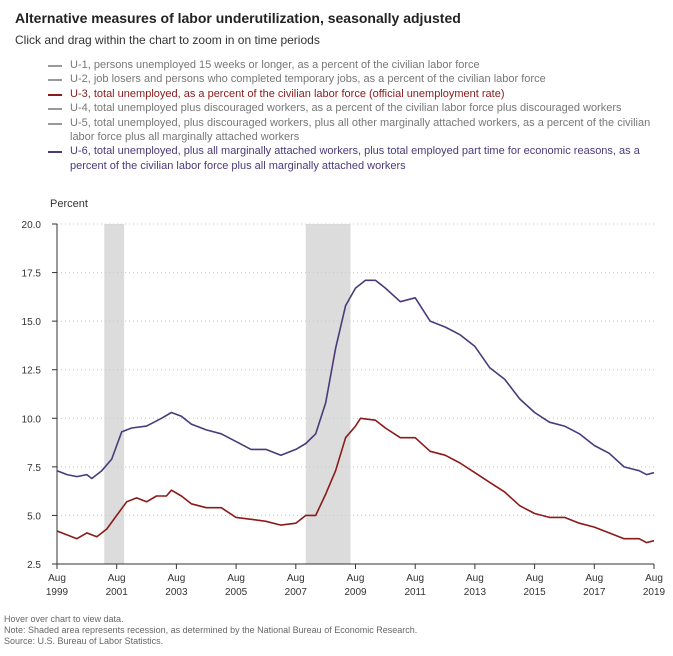 This screenshot has height=656, width=673. Describe the element at coordinates (594, 592) in the screenshot. I see `x-tick-label-year: 2017` at that location.